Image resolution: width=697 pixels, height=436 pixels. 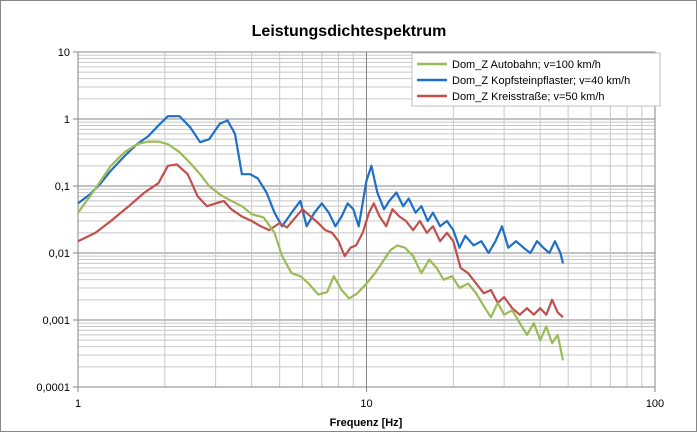 I want to click on y-tick-label: 10, so click(x=64, y=53).